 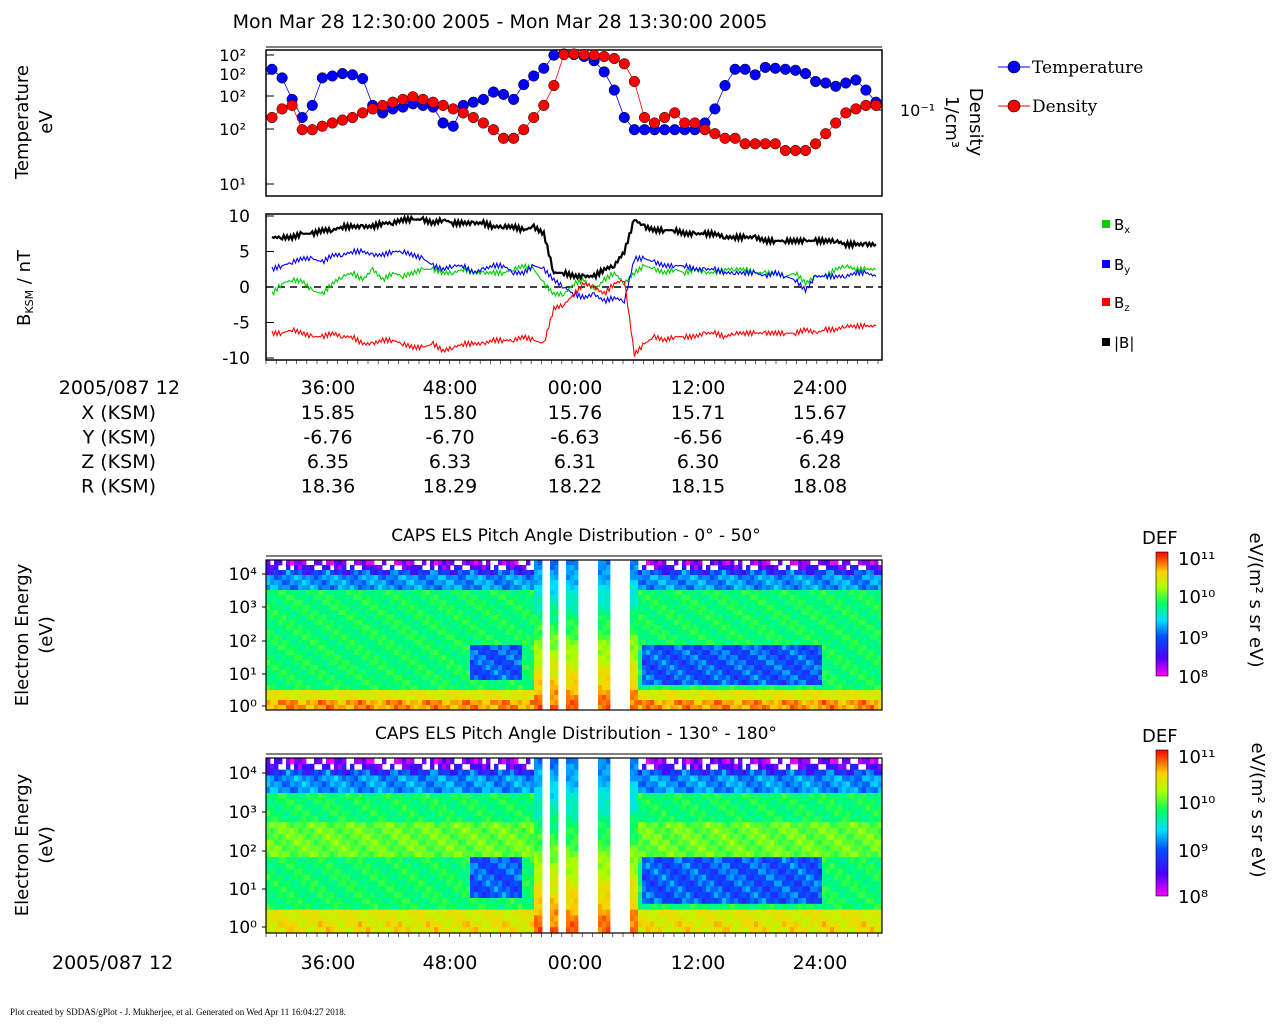 What do you see at coordinates (820, 462) in the screenshot?
I see `ephemeris-value: 6.28` at bounding box center [820, 462].